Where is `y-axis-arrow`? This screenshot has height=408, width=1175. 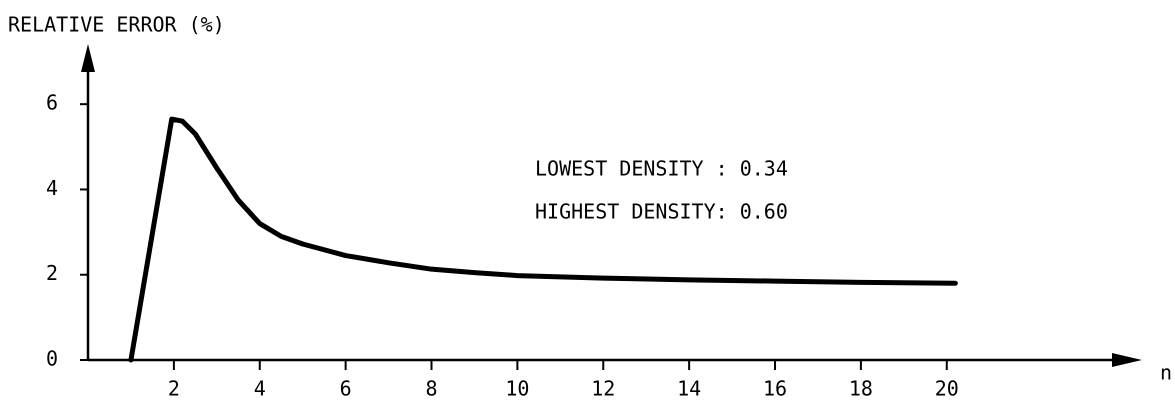
y-axis-arrow is located at coordinates (88, 58).